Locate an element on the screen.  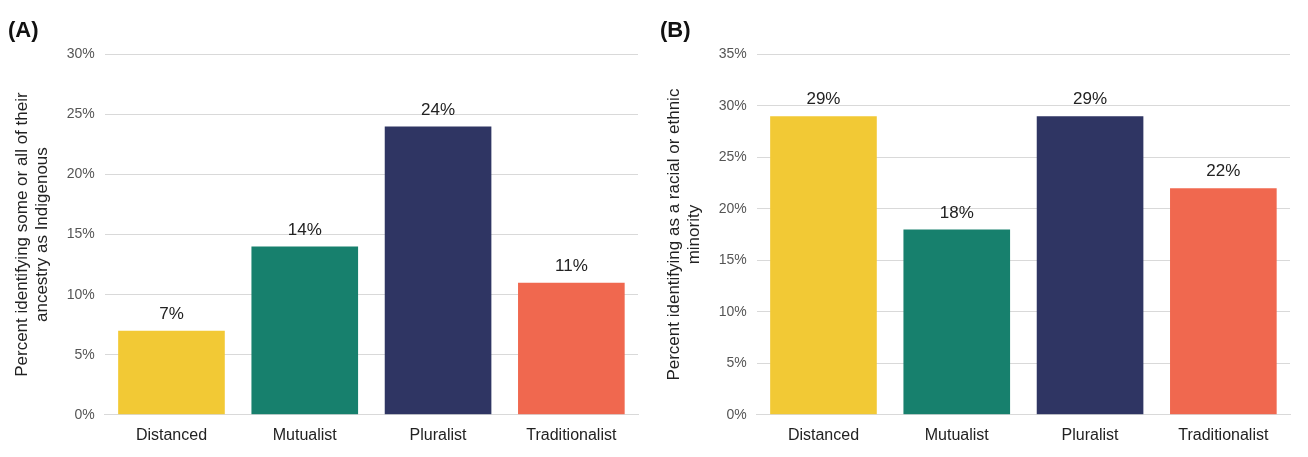
data-label: 18% is located at coordinates (956, 212).